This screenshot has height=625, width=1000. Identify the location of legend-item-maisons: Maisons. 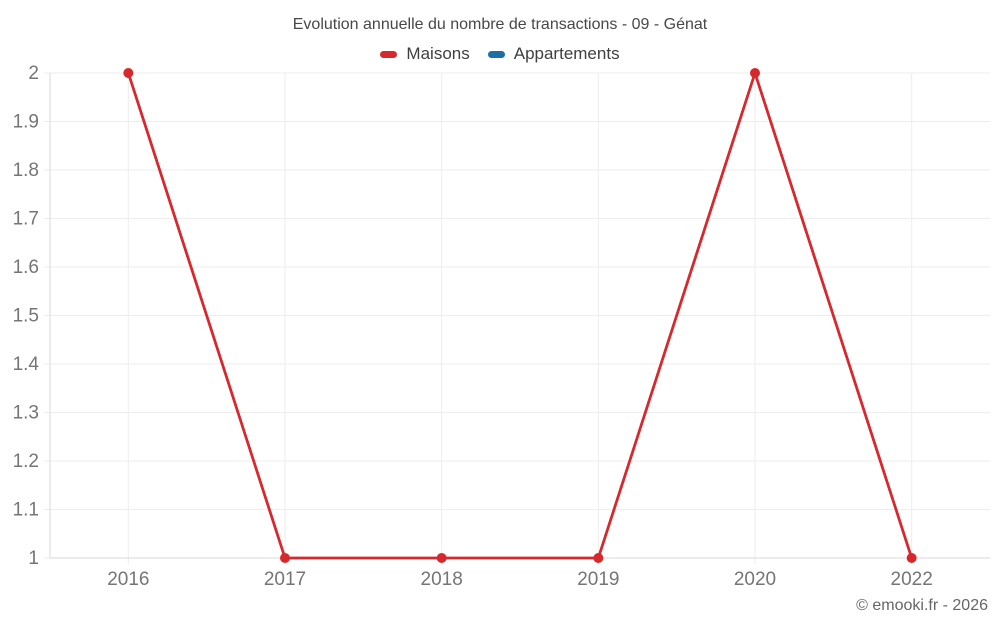
(425, 54).